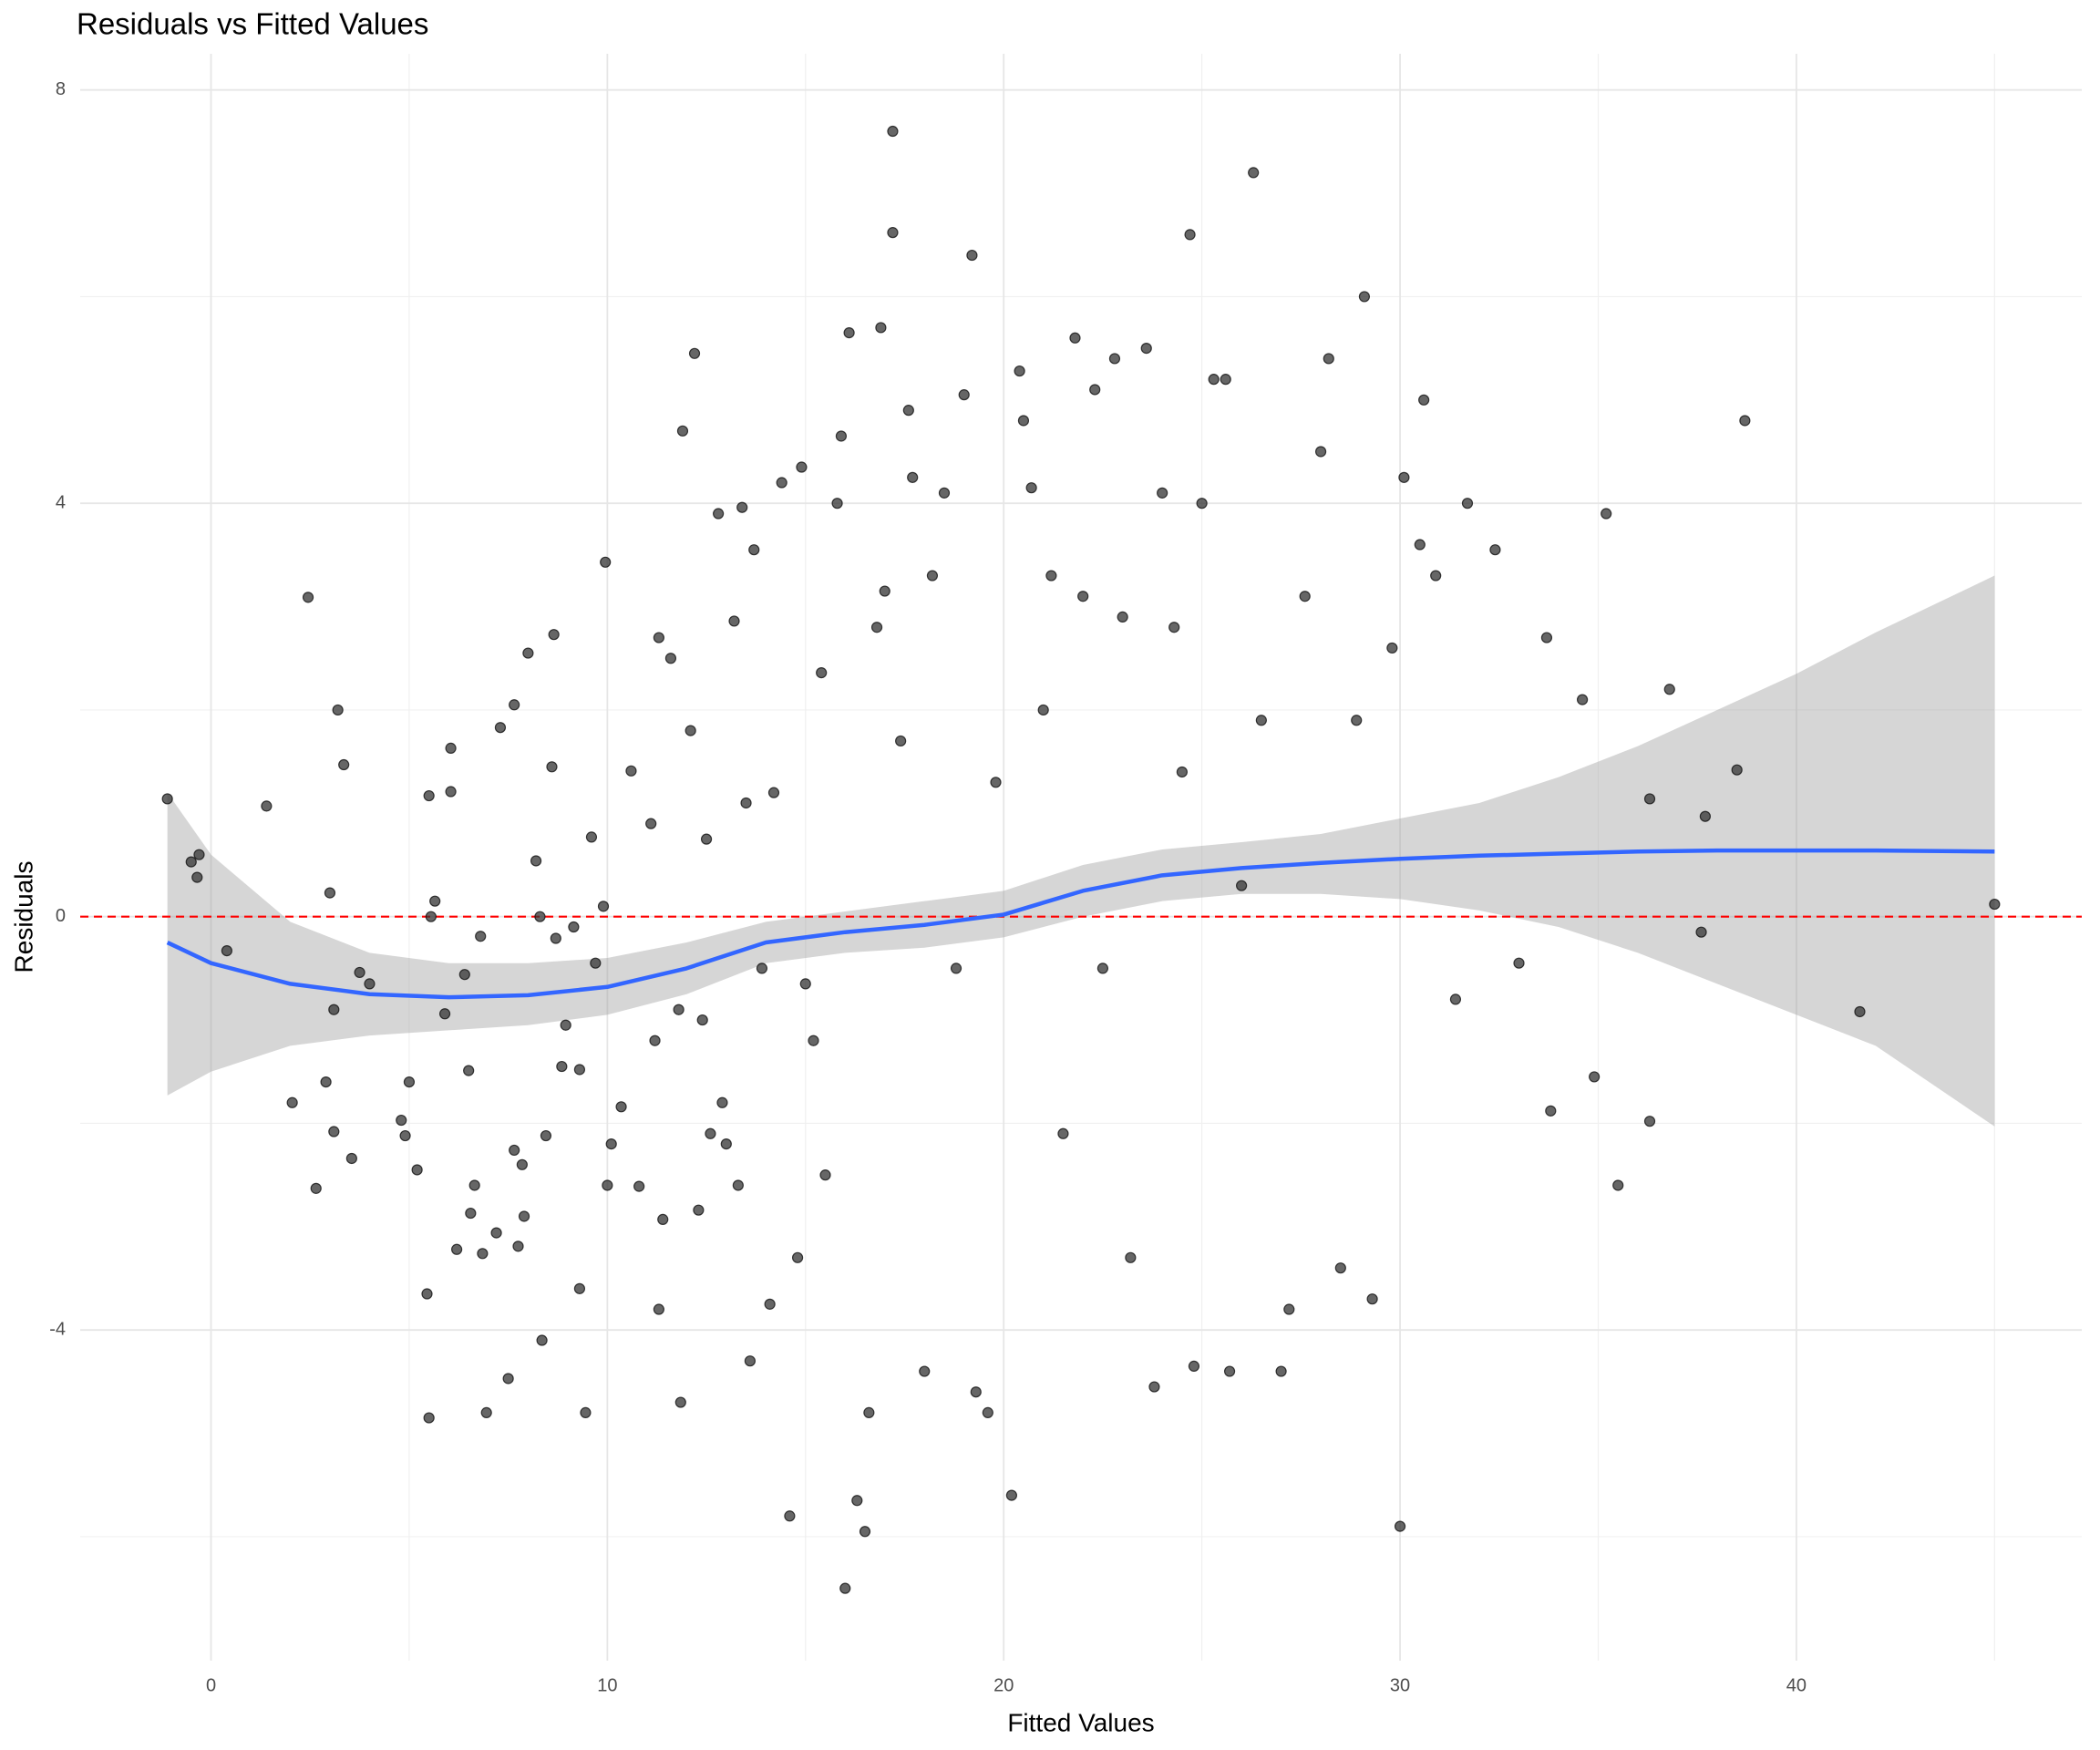 This screenshot has height=1750, width=2100. What do you see at coordinates (61, 916) in the screenshot?
I see `y-tick-label: 0` at bounding box center [61, 916].